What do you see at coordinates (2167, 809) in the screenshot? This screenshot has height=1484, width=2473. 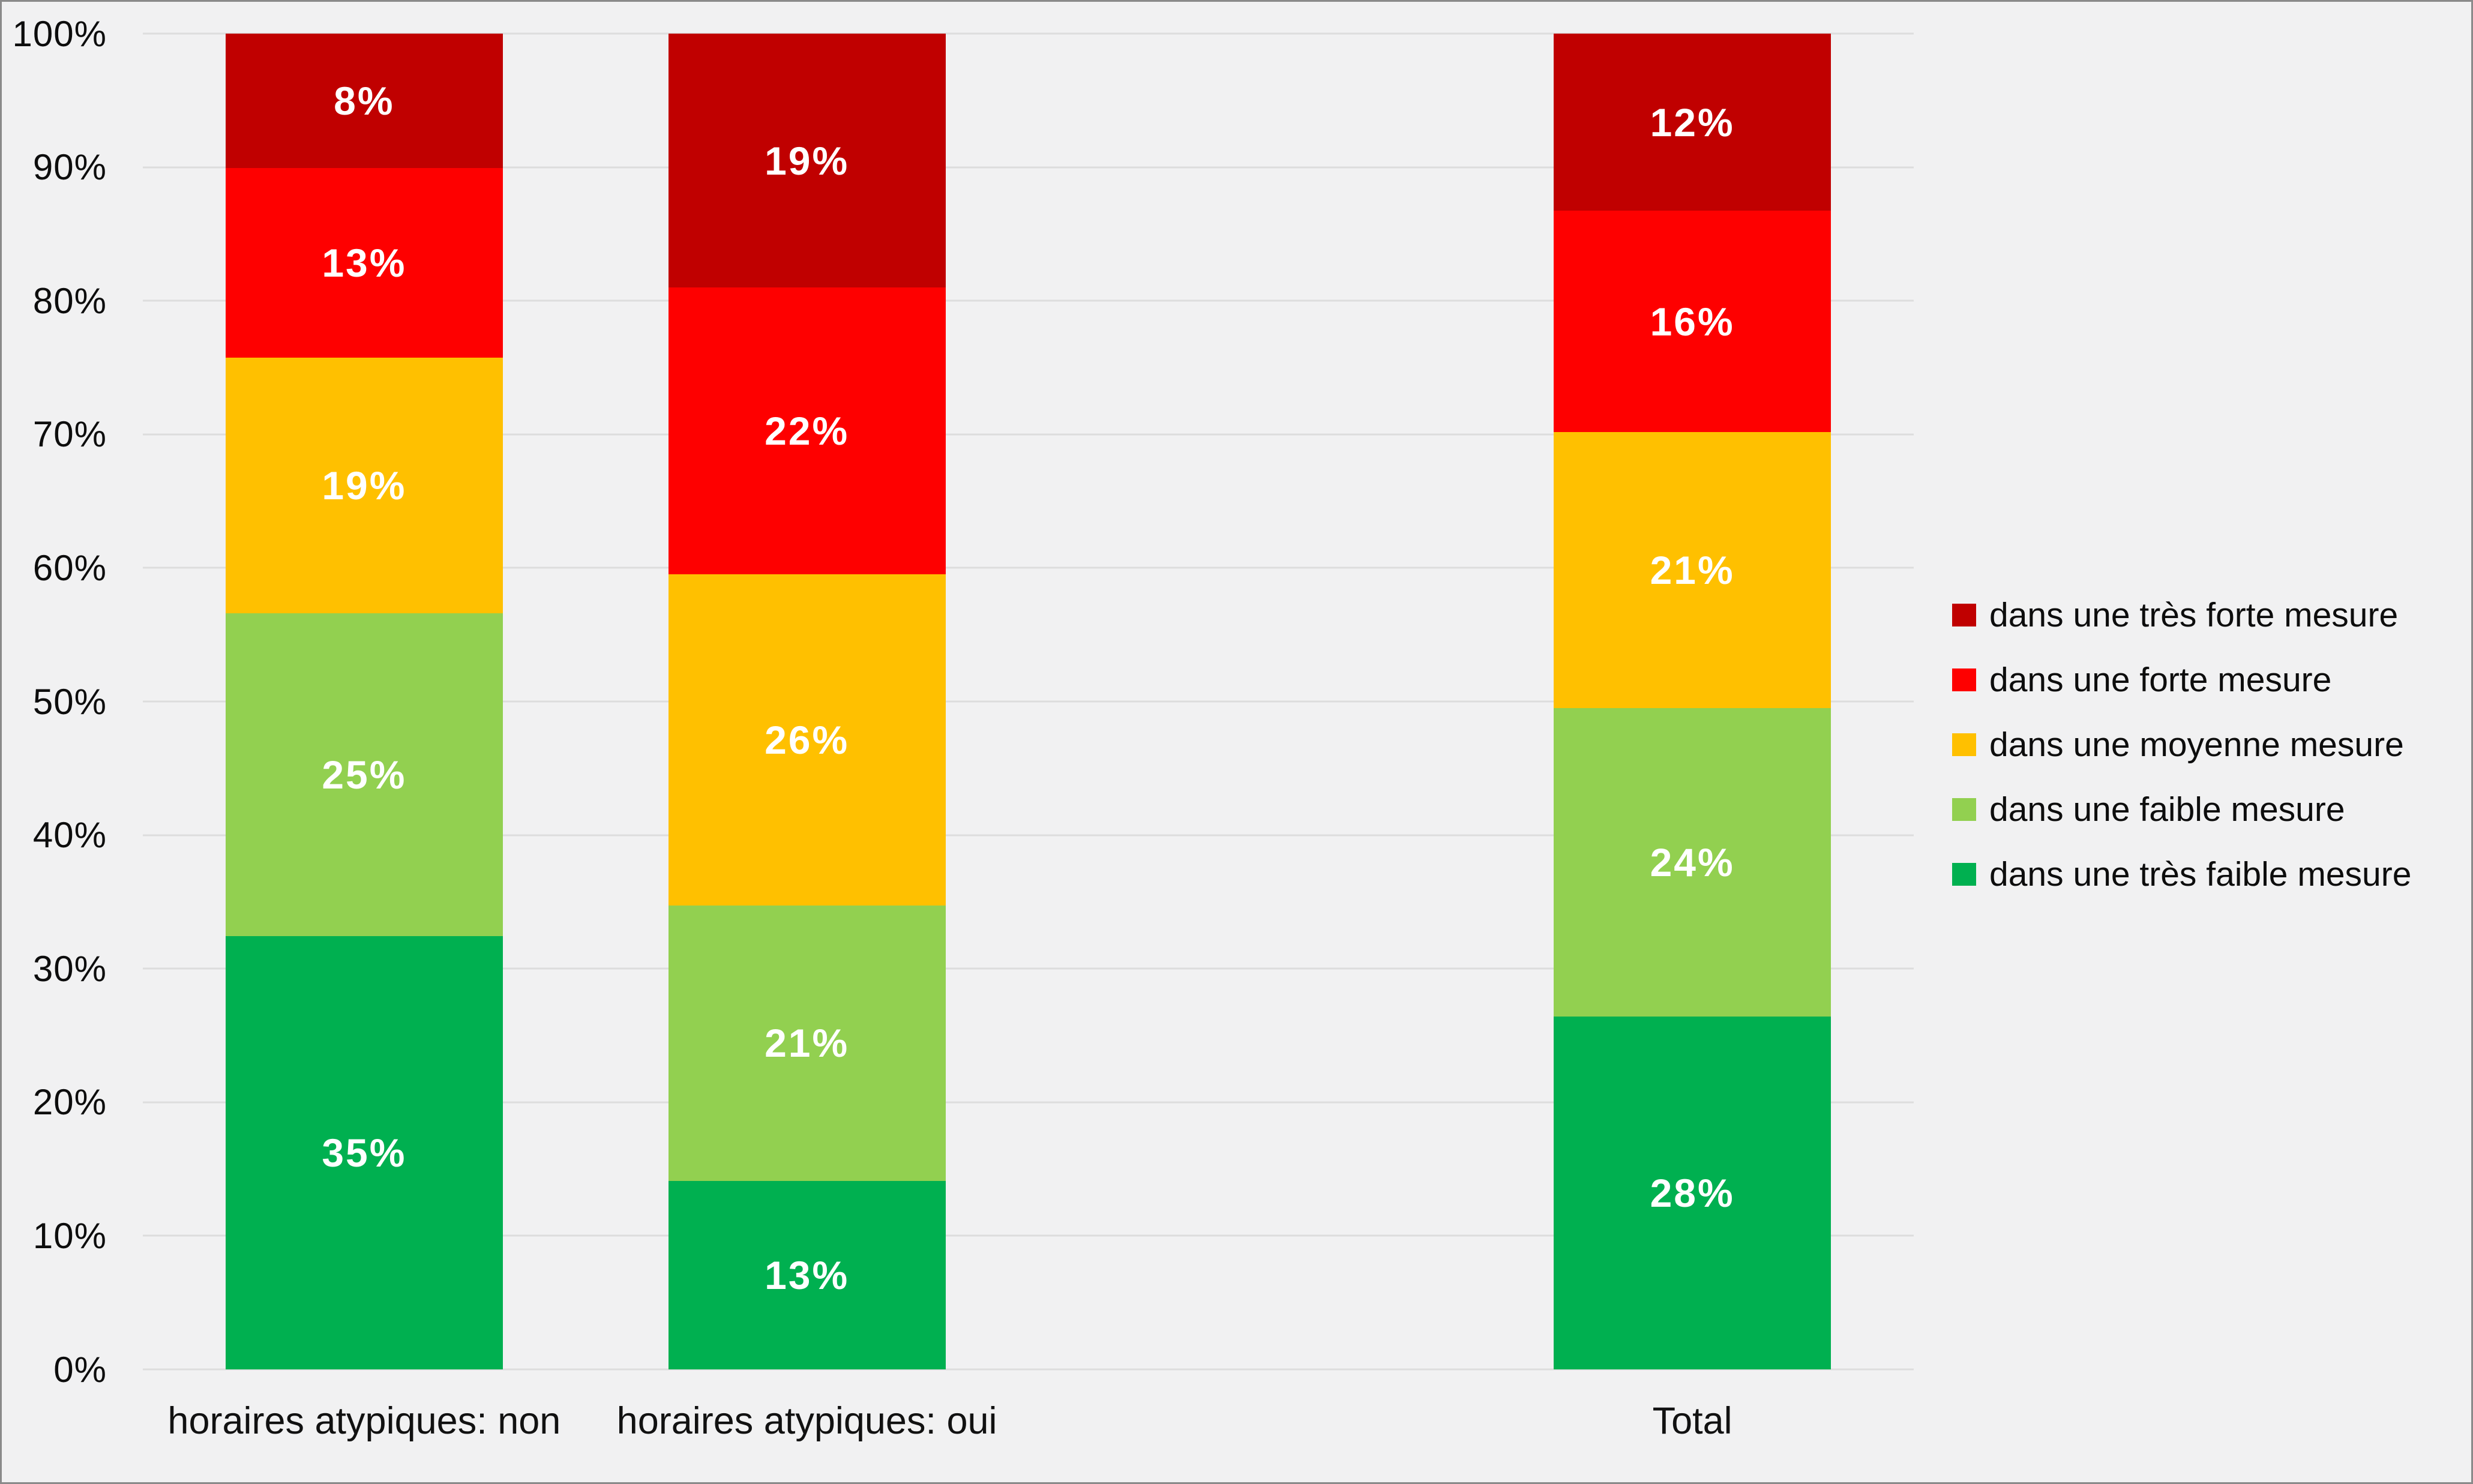 I see `legend-item-label: dans une faible mesure` at bounding box center [2167, 809].